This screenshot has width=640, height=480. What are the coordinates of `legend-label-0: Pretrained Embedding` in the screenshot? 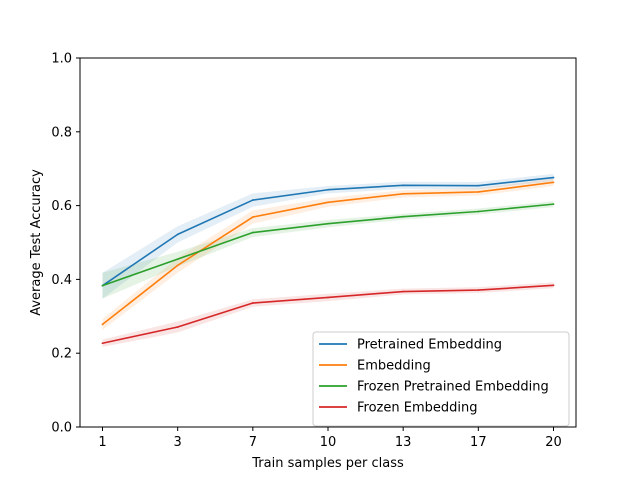 It's located at (429, 345).